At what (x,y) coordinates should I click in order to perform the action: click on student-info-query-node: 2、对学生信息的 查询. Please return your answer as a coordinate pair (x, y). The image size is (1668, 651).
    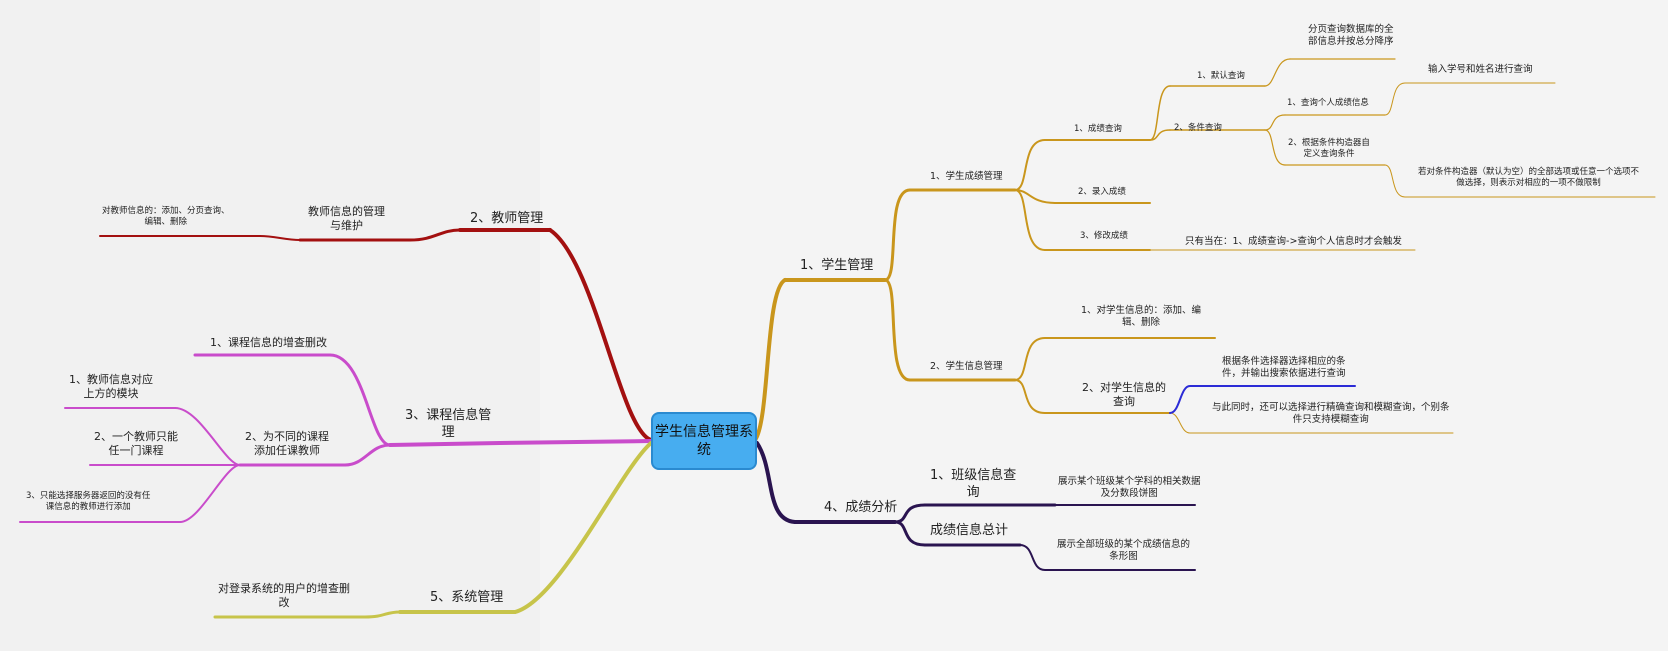
    Looking at the image, I should click on (1124, 395).